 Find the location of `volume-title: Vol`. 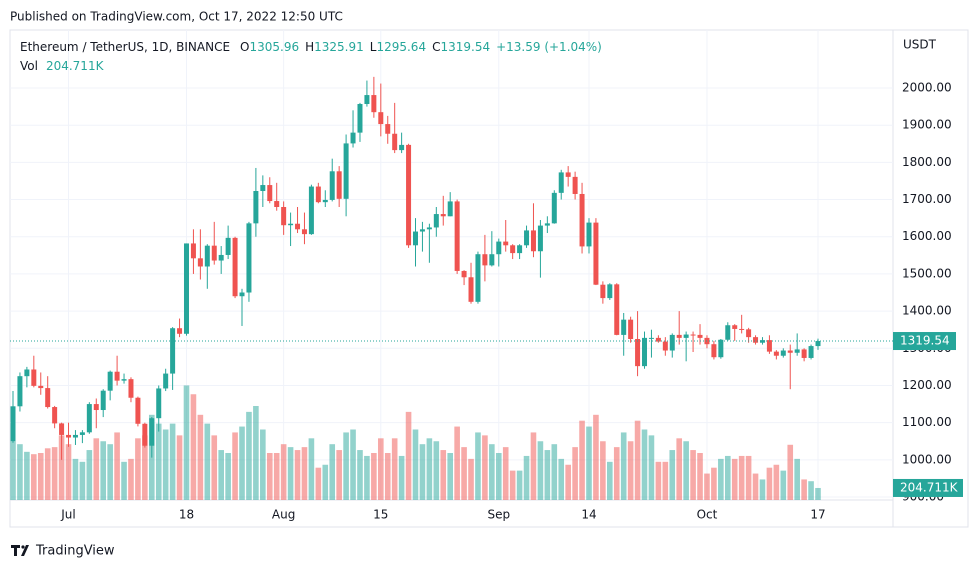

volume-title: Vol is located at coordinates (29, 66).